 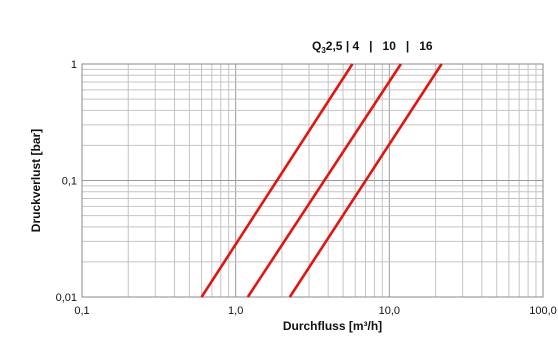 What do you see at coordinates (543, 311) in the screenshot?
I see `x-tick-label: 100,0` at bounding box center [543, 311].